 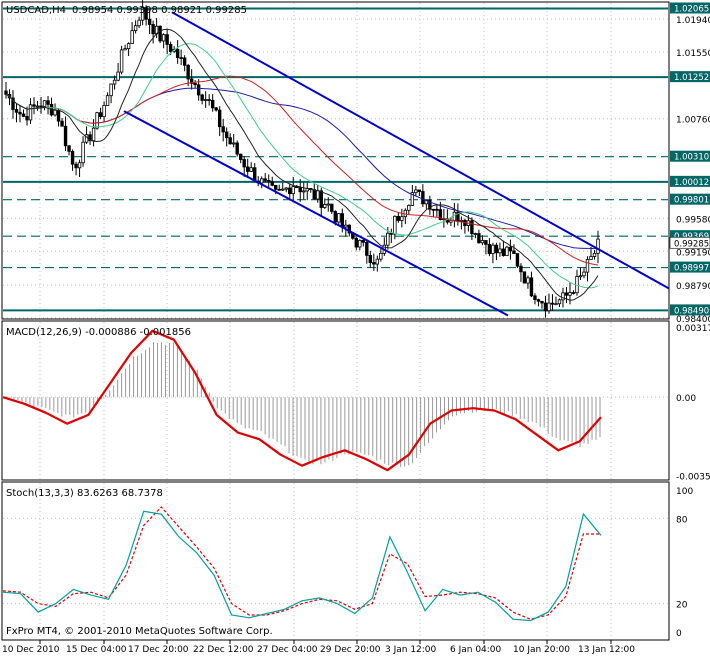 I want to click on price-badge-label: 0.99285, so click(x=691, y=244).